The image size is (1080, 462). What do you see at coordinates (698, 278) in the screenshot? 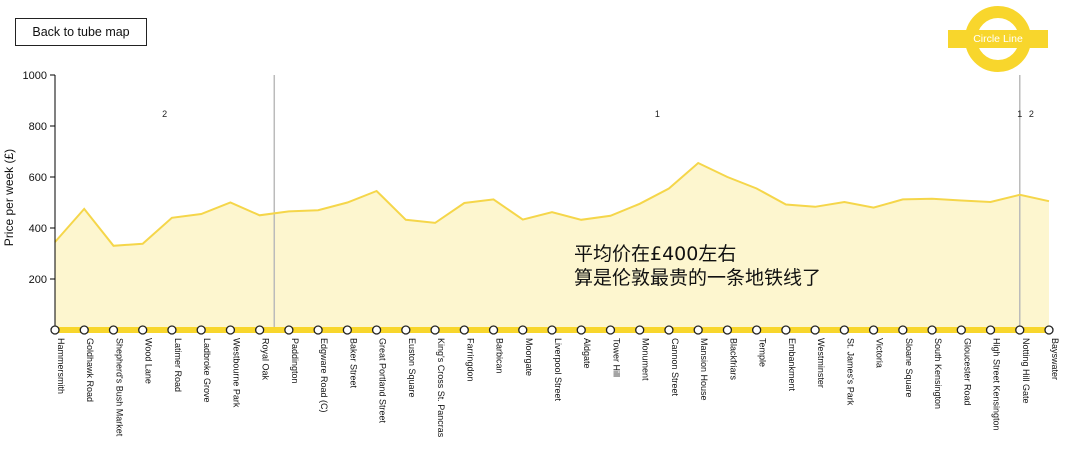
I see `annotation-line-2: 算是伦敦最贵的一条地铁线了` at bounding box center [698, 278].